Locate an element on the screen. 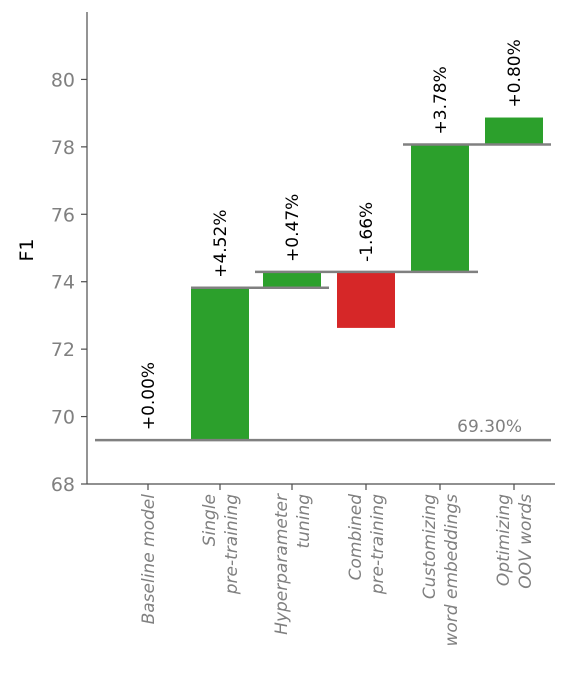 This screenshot has width=568, height=684. x-tick-label: Combined is located at coordinates (356, 537).